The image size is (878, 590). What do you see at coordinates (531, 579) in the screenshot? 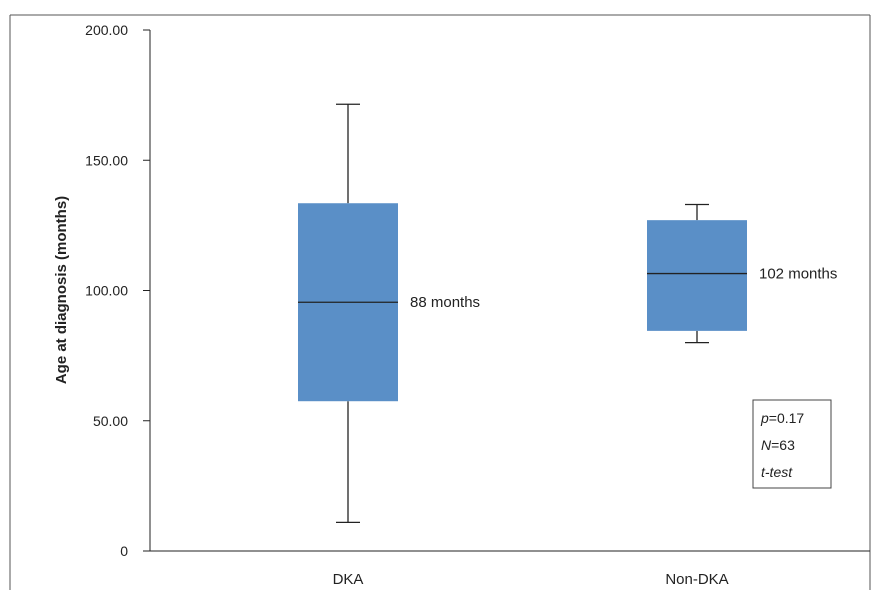
I see `category-labels: DKA Non-DKA` at bounding box center [531, 579].